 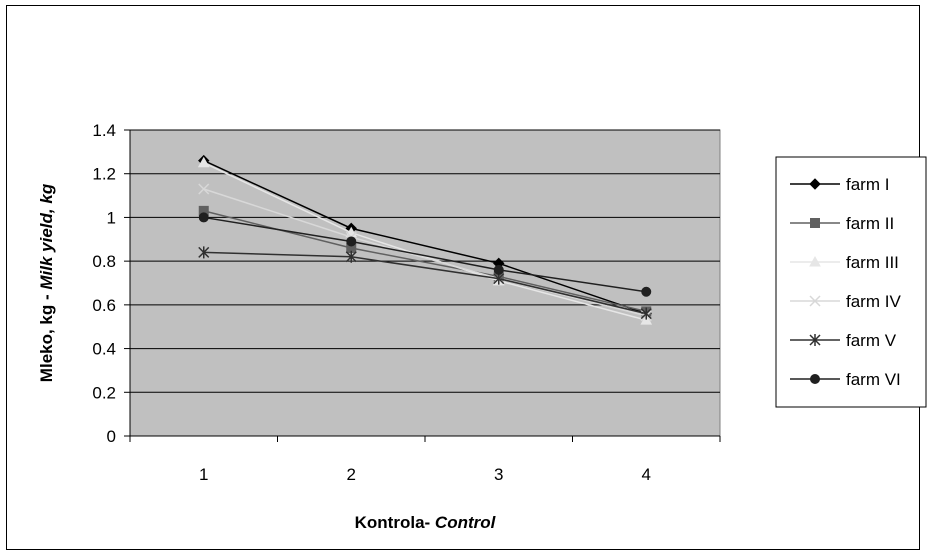 I want to click on legend-label: farm II, so click(x=870, y=223).